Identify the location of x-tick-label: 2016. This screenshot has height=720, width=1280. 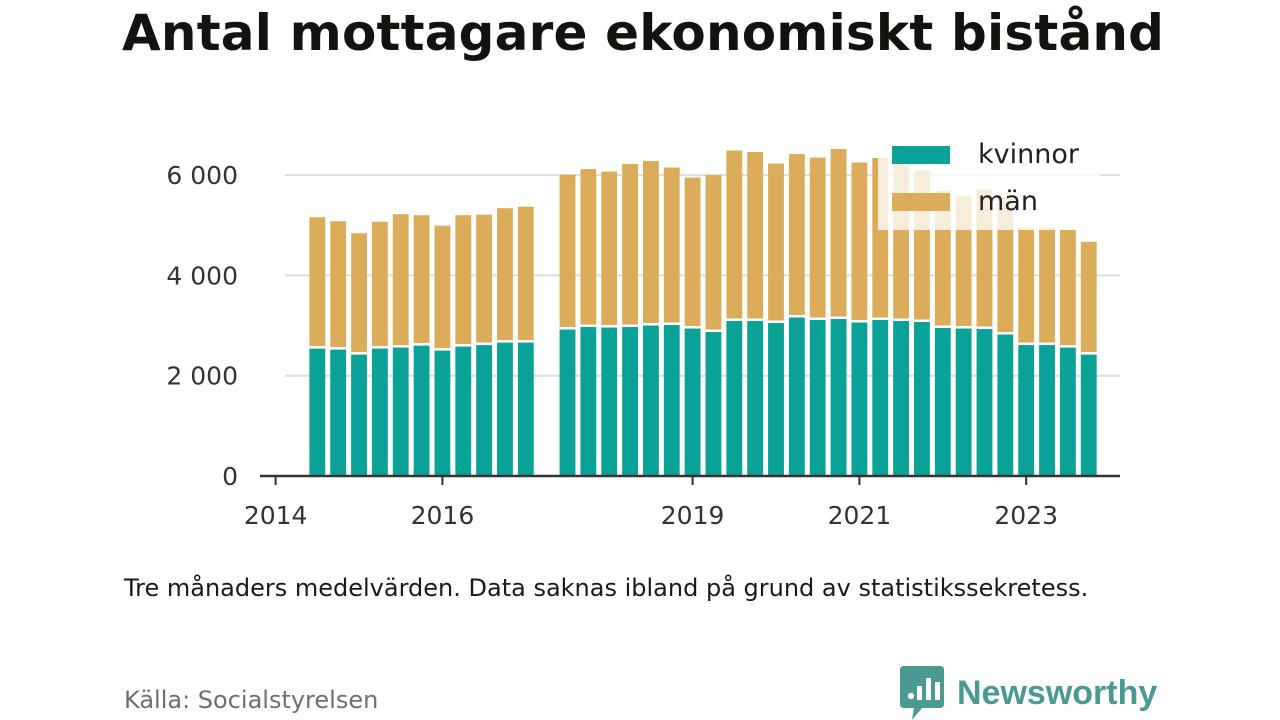
(443, 515).